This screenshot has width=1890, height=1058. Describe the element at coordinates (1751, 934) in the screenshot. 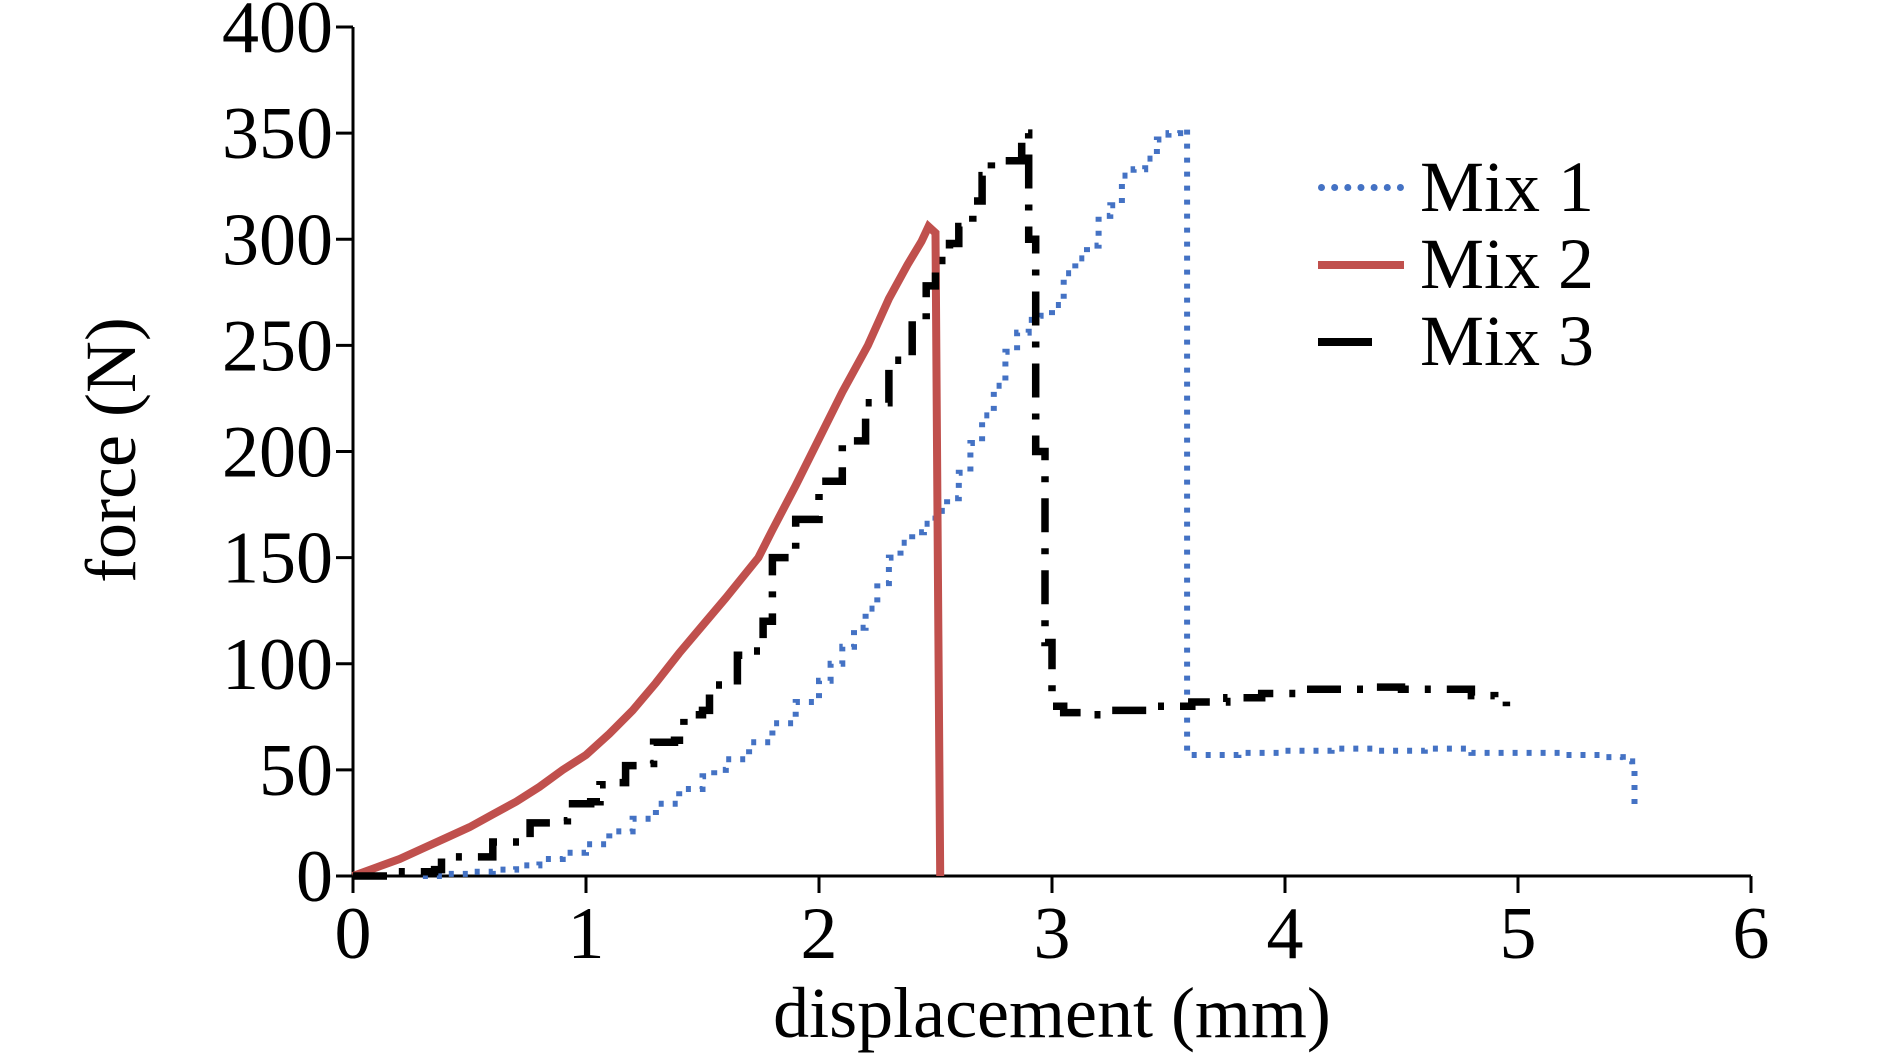

I see `x-tick-label: 6` at that location.